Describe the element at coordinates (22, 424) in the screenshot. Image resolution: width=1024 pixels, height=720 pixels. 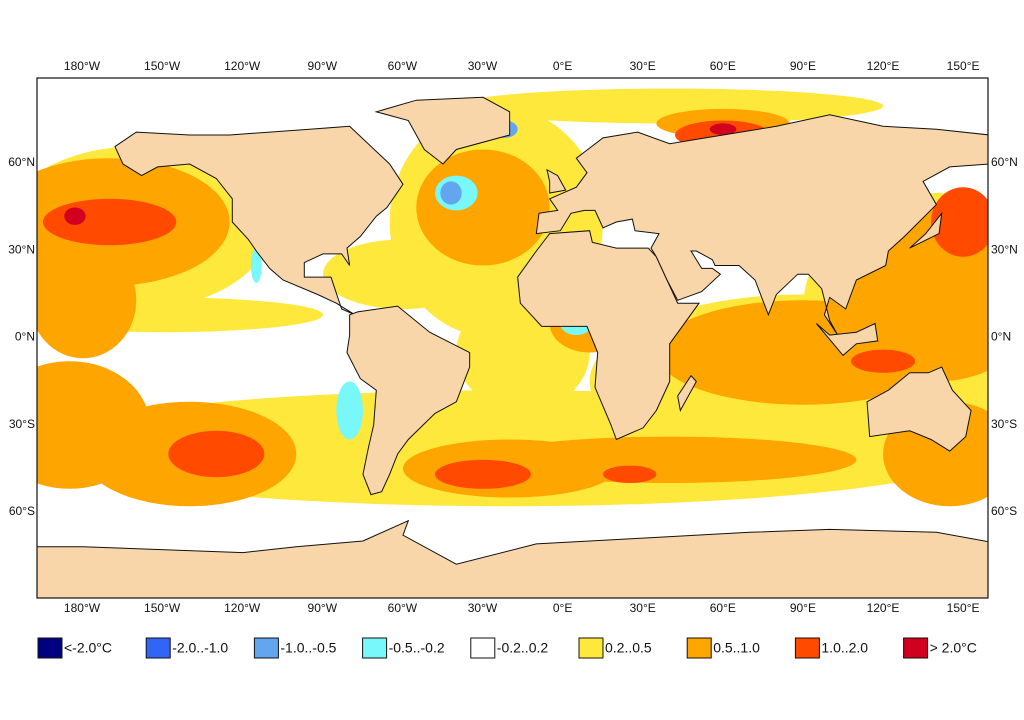
I see `lat-label-left: 30°S` at that location.